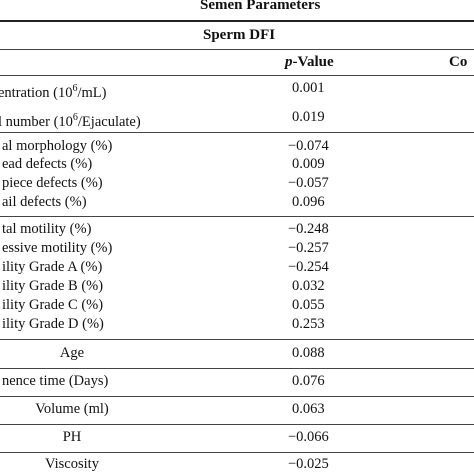 Image resolution: width=474 pixels, height=474 pixels. I want to click on row-label-total-number: l number (106/Ejaculate), so click(70, 120).